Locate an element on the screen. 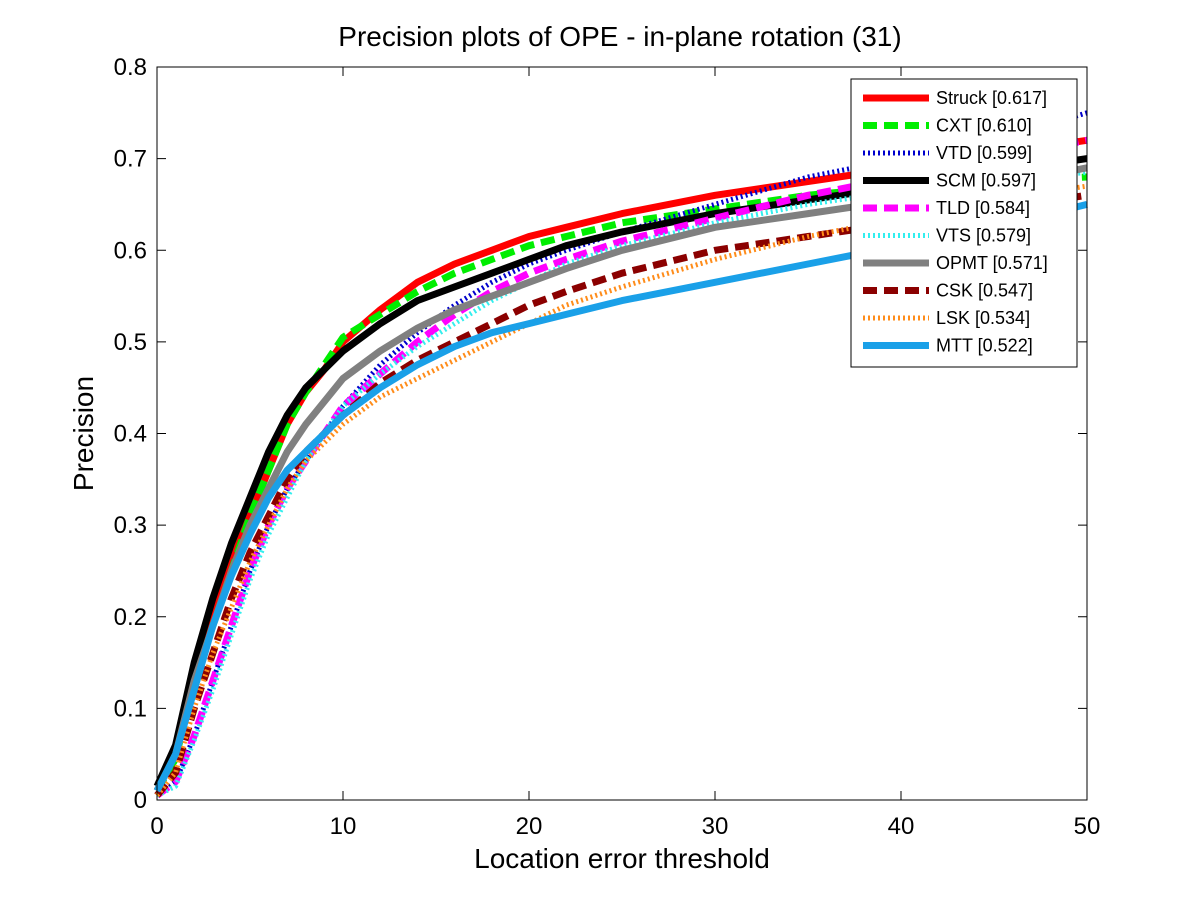  y-tick-label: 0.3 is located at coordinates (130, 525).